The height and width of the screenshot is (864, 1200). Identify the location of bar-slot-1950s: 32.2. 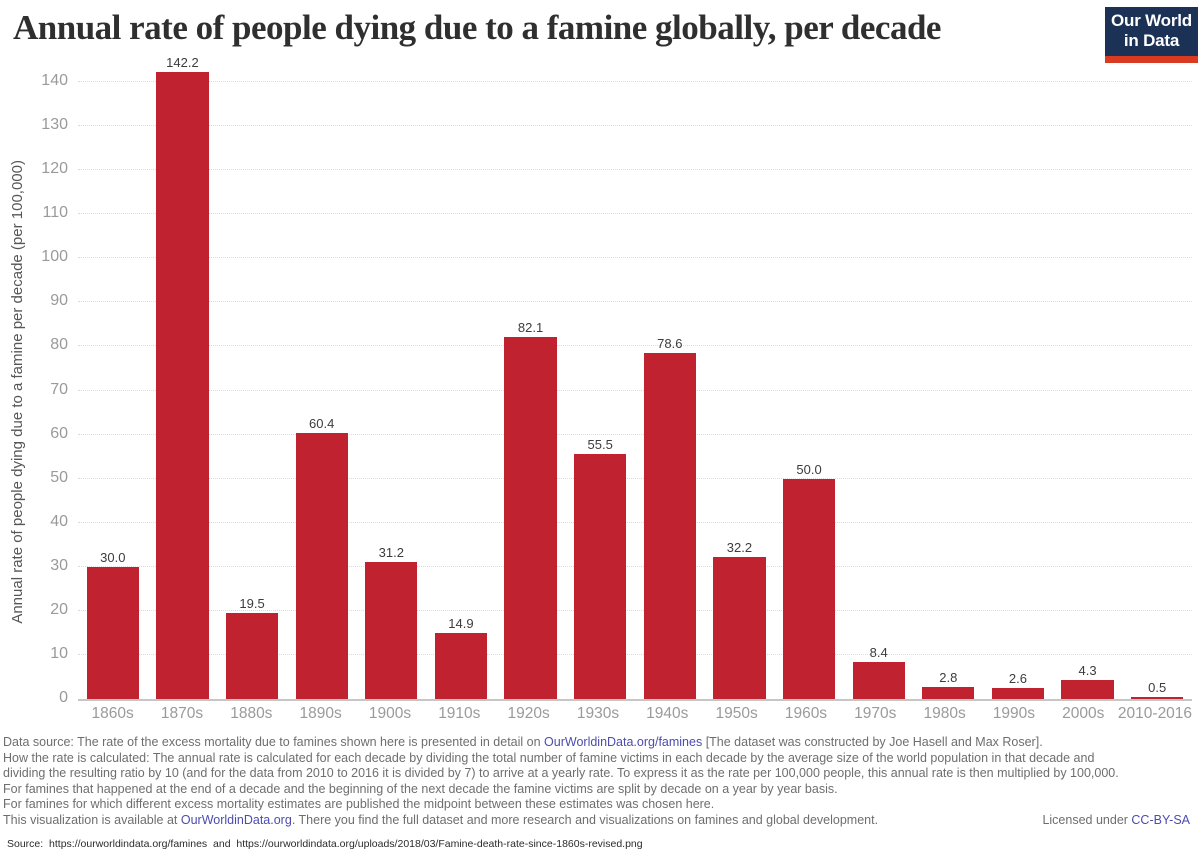
(740, 379).